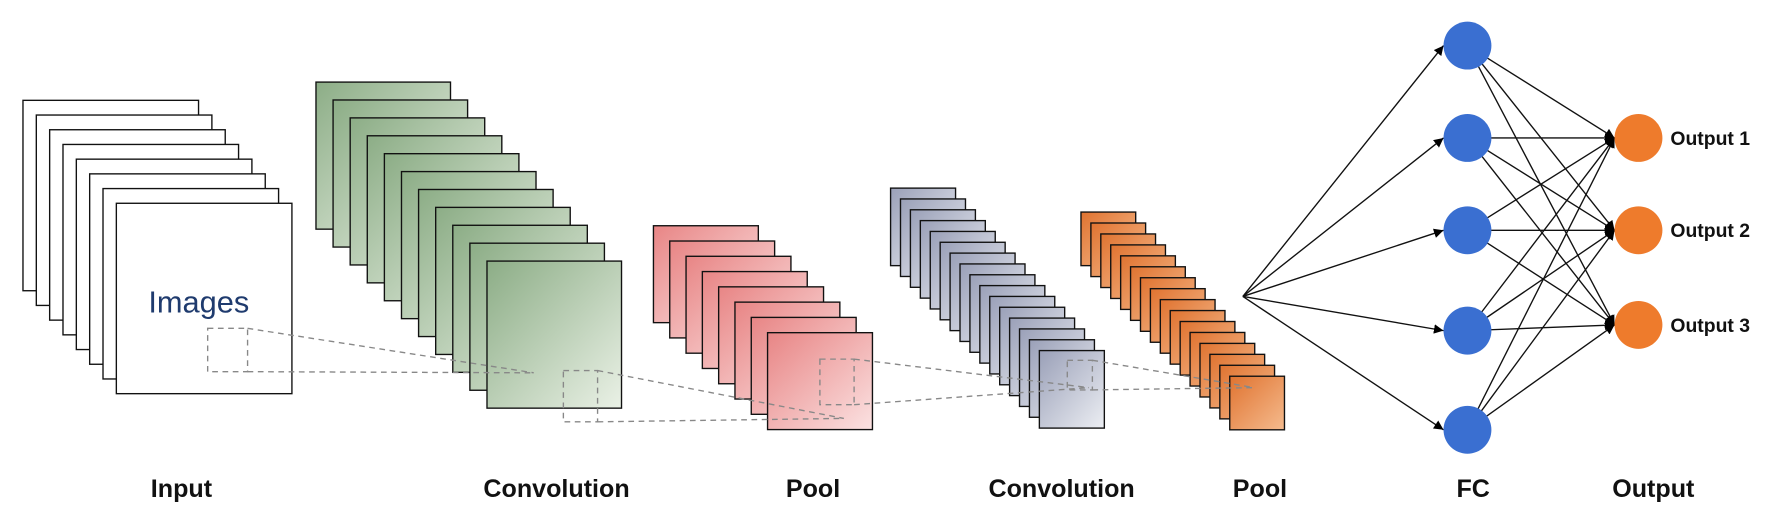  I want to click on output-label: Output 1, so click(1710, 139).